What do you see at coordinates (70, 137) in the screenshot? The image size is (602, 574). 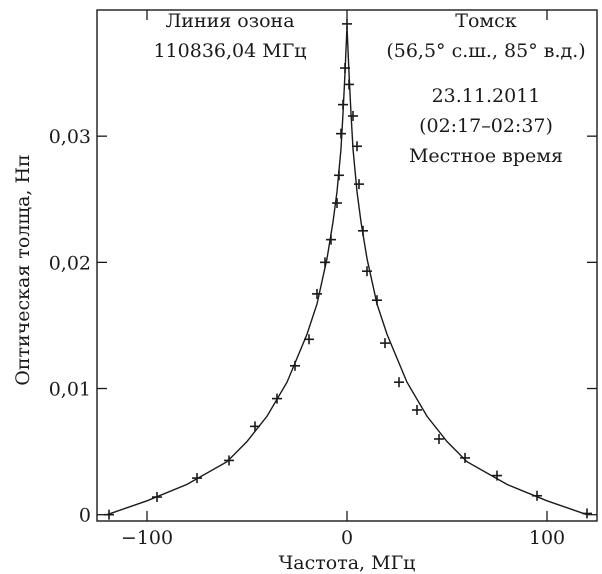 I see `y-tick-label-3: 0,03` at bounding box center [70, 137].